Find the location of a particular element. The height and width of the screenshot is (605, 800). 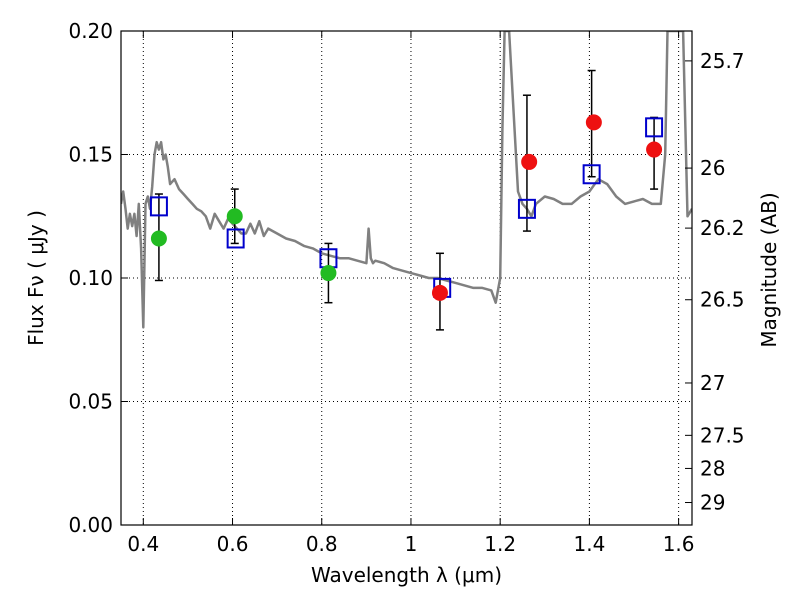

y-tick-label: 0.00 is located at coordinates (90, 525).